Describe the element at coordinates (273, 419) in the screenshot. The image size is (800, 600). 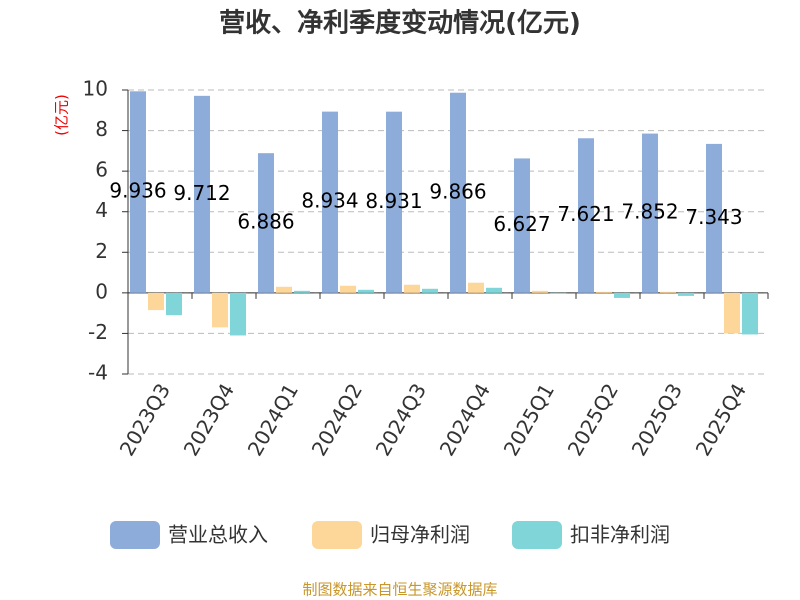
I see `x-tick-label: 2024Q1` at that location.